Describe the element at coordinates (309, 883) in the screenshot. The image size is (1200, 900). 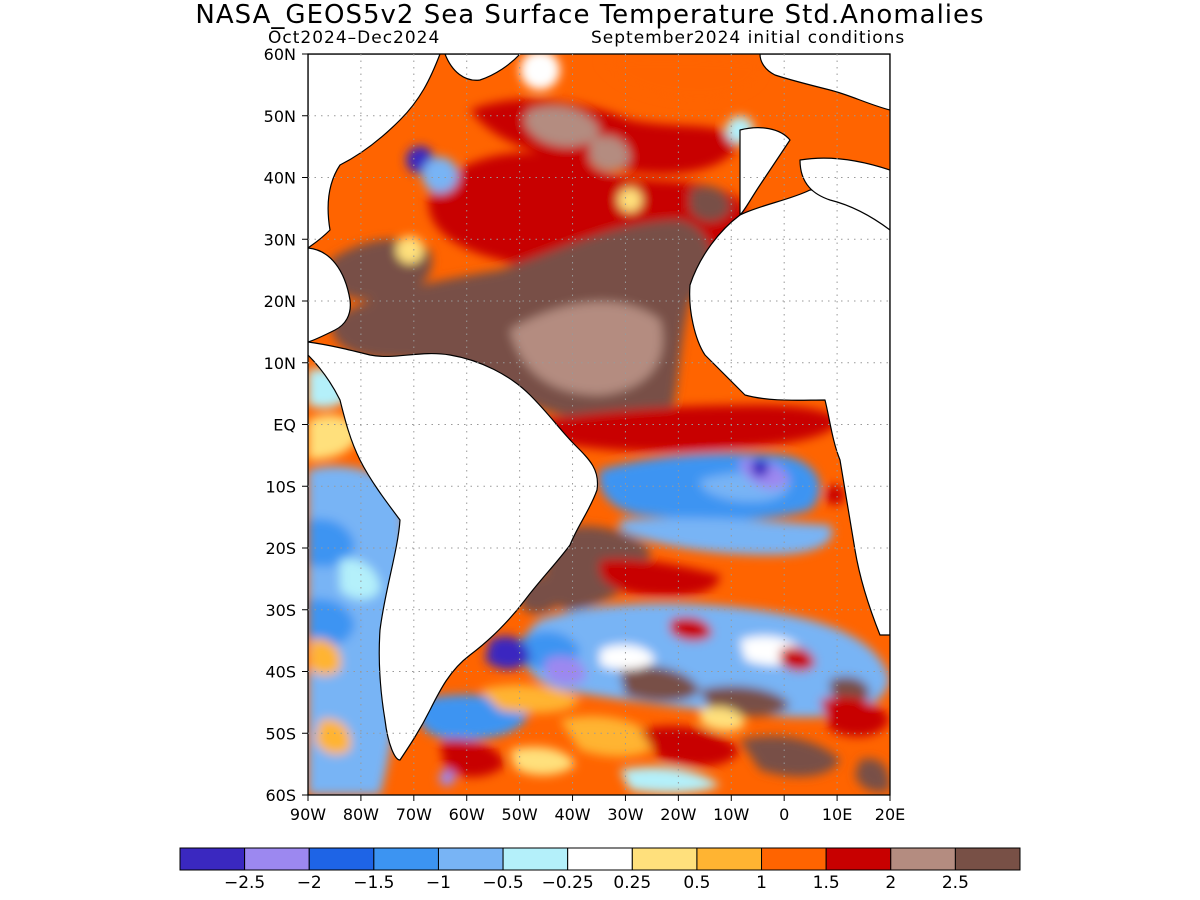
I see `colorbar-label: −2` at that location.